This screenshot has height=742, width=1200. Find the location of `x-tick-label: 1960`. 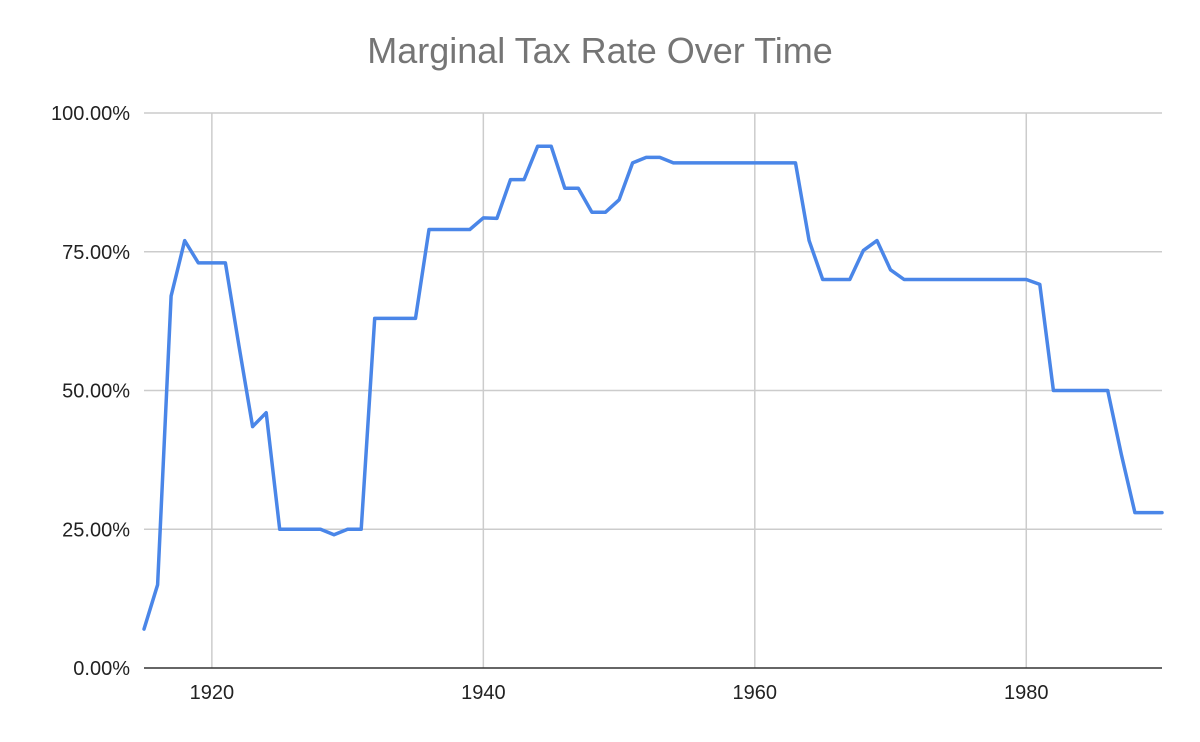

x-tick-label: 1960 is located at coordinates (755, 693).